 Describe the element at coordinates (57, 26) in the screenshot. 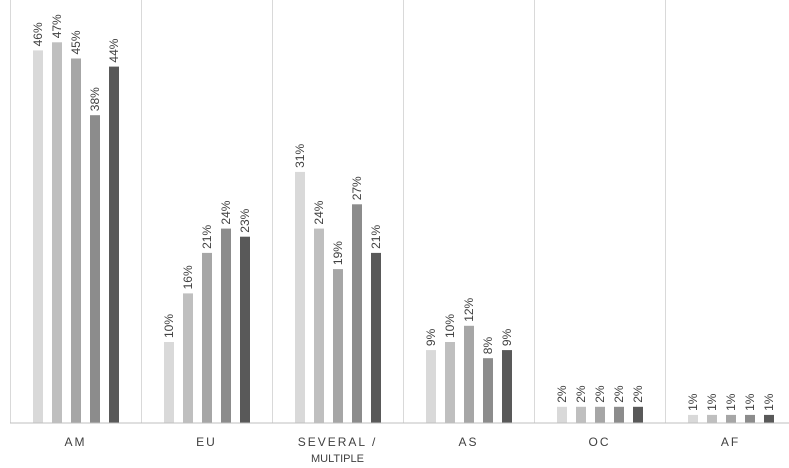

I see `data-label: 47%` at that location.